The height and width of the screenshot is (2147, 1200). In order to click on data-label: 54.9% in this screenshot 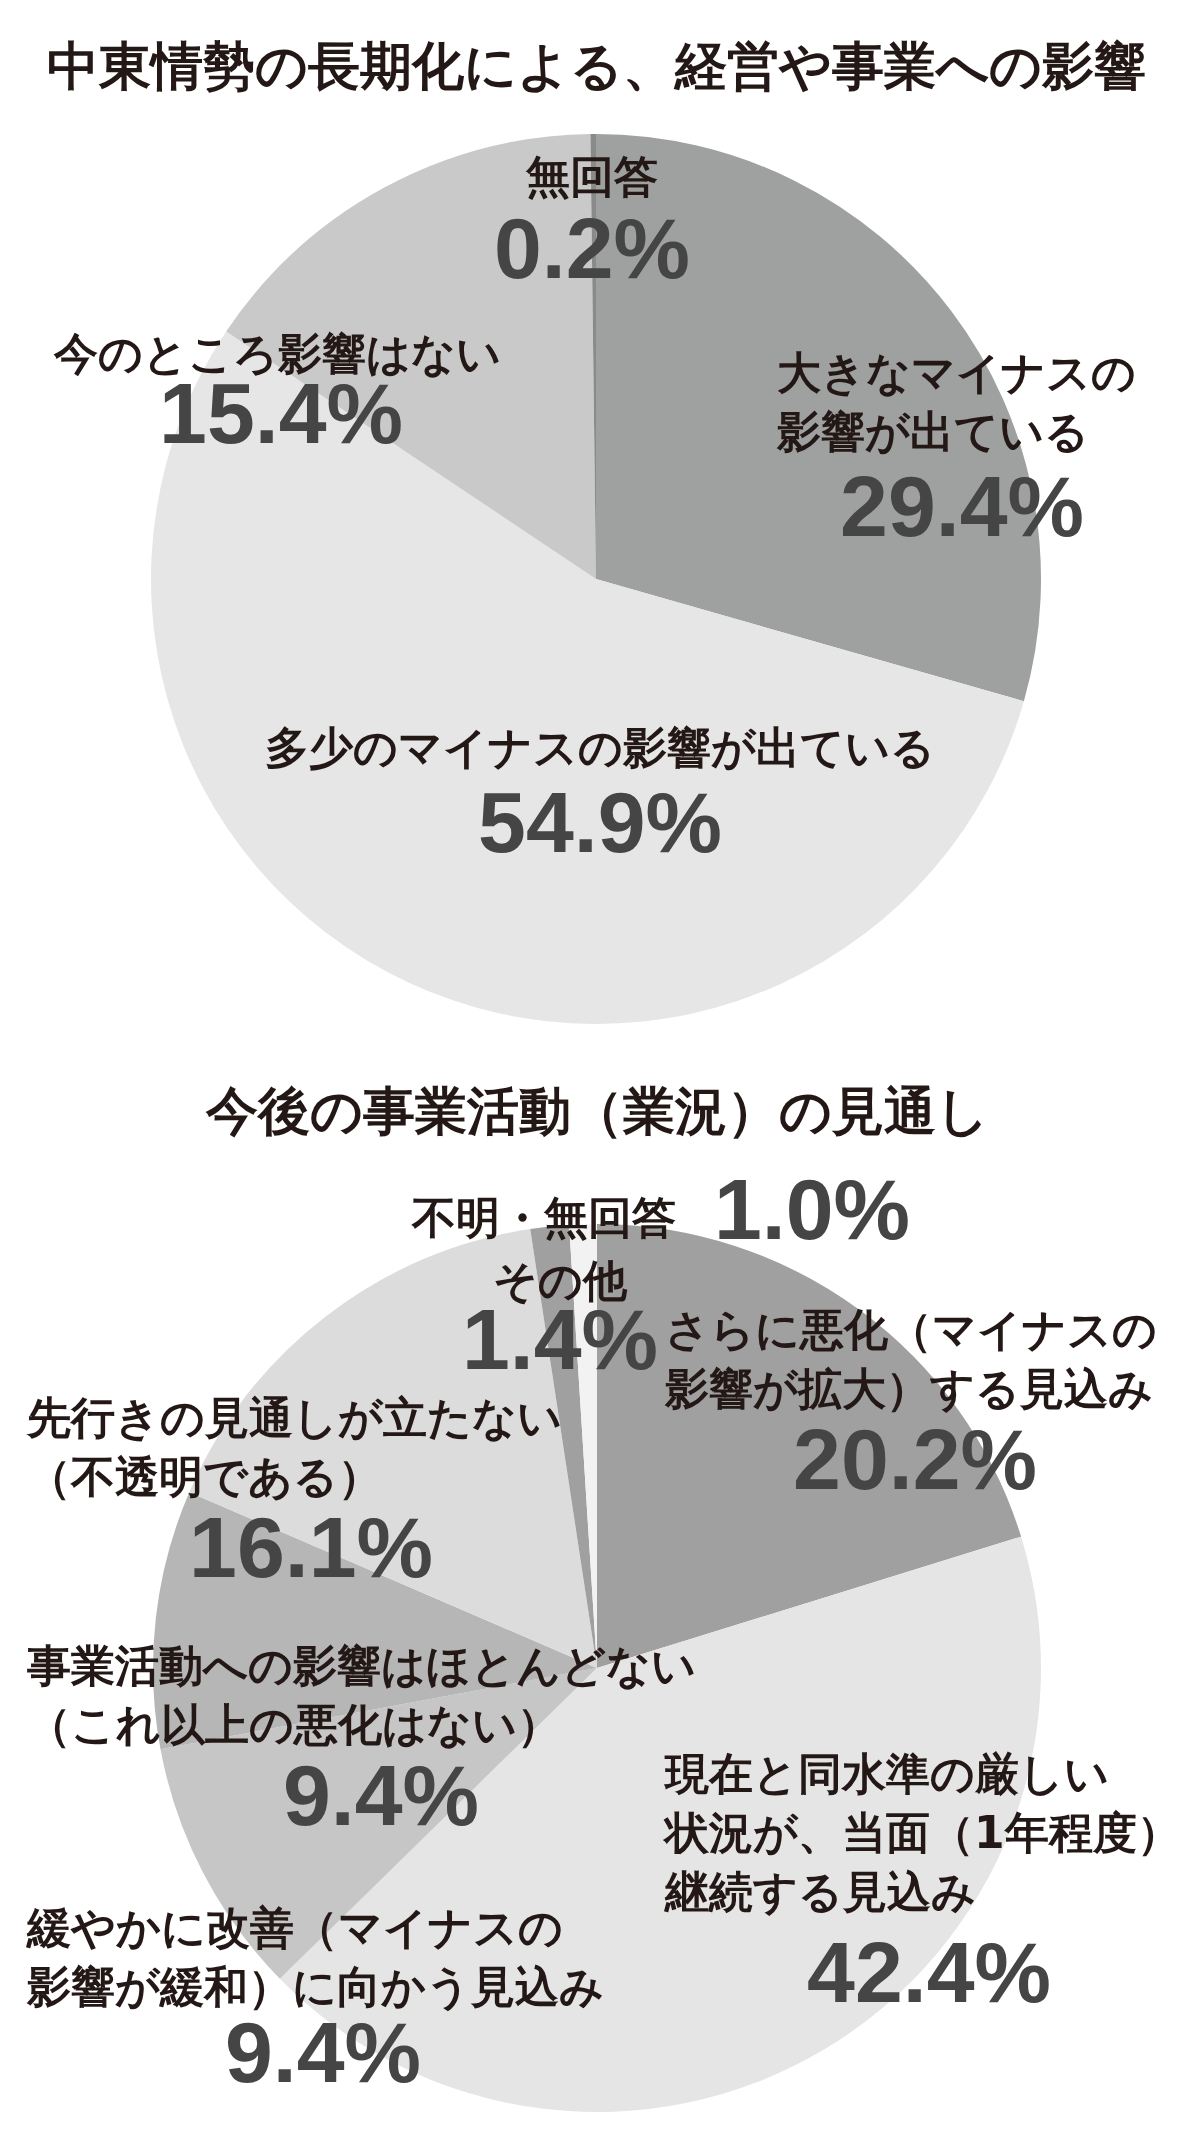, I will do `click(600, 821)`.